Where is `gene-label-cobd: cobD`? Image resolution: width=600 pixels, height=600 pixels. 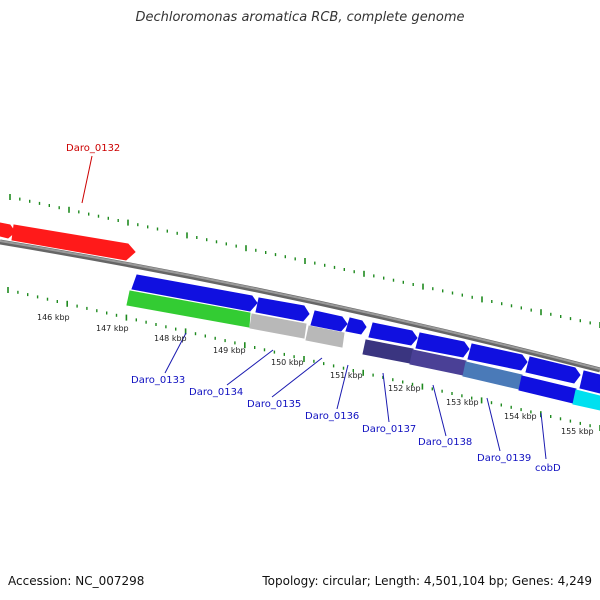
gene-label-cobd: cobD is located at coordinates (548, 468).